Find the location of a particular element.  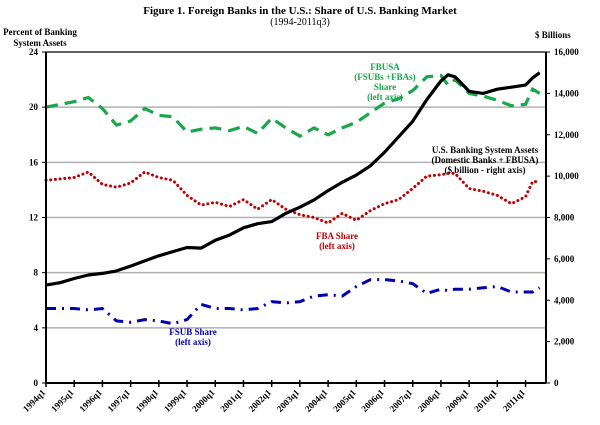

right-tick-label: 0 is located at coordinates (556, 383).